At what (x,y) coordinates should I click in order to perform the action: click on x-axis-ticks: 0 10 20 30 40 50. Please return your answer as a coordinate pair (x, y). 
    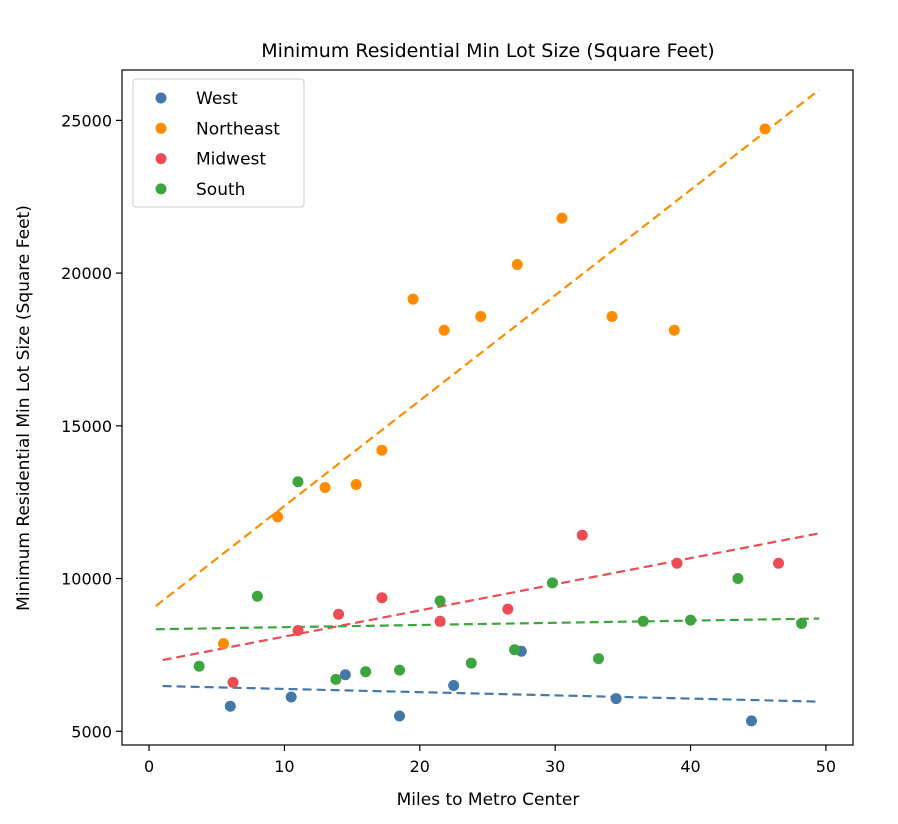
    Looking at the image, I should click on (490, 760).